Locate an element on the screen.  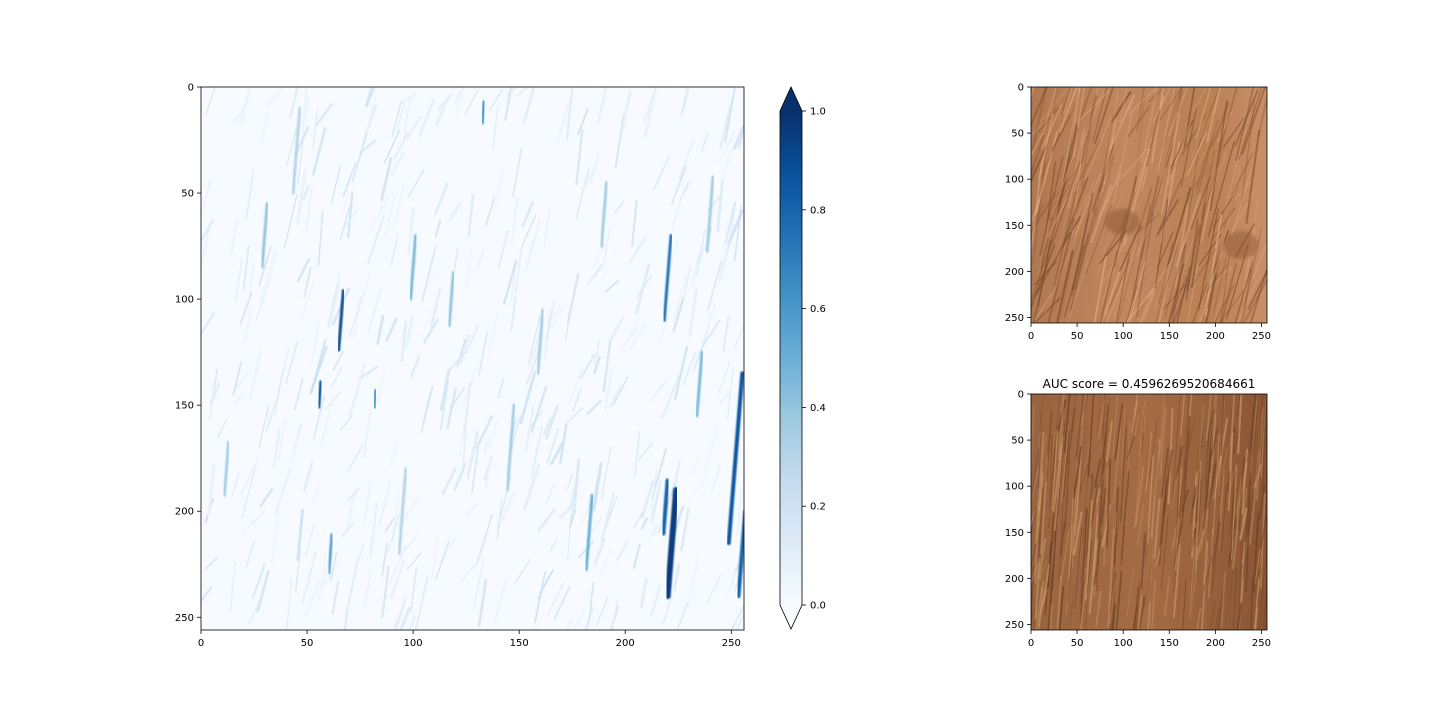
input-image-y-tick-label: 0 is located at coordinates (1021, 88).